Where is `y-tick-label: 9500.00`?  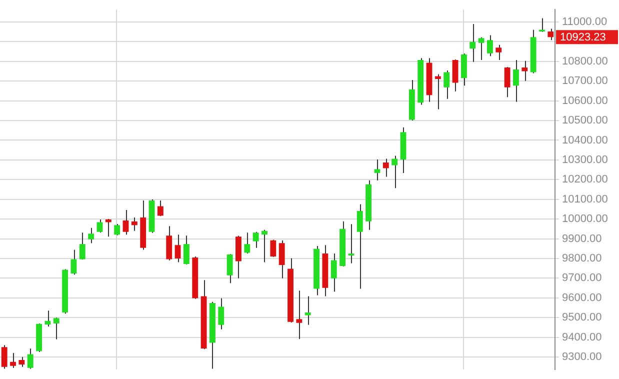 y-tick-label: 9500.00 is located at coordinates (582, 318).